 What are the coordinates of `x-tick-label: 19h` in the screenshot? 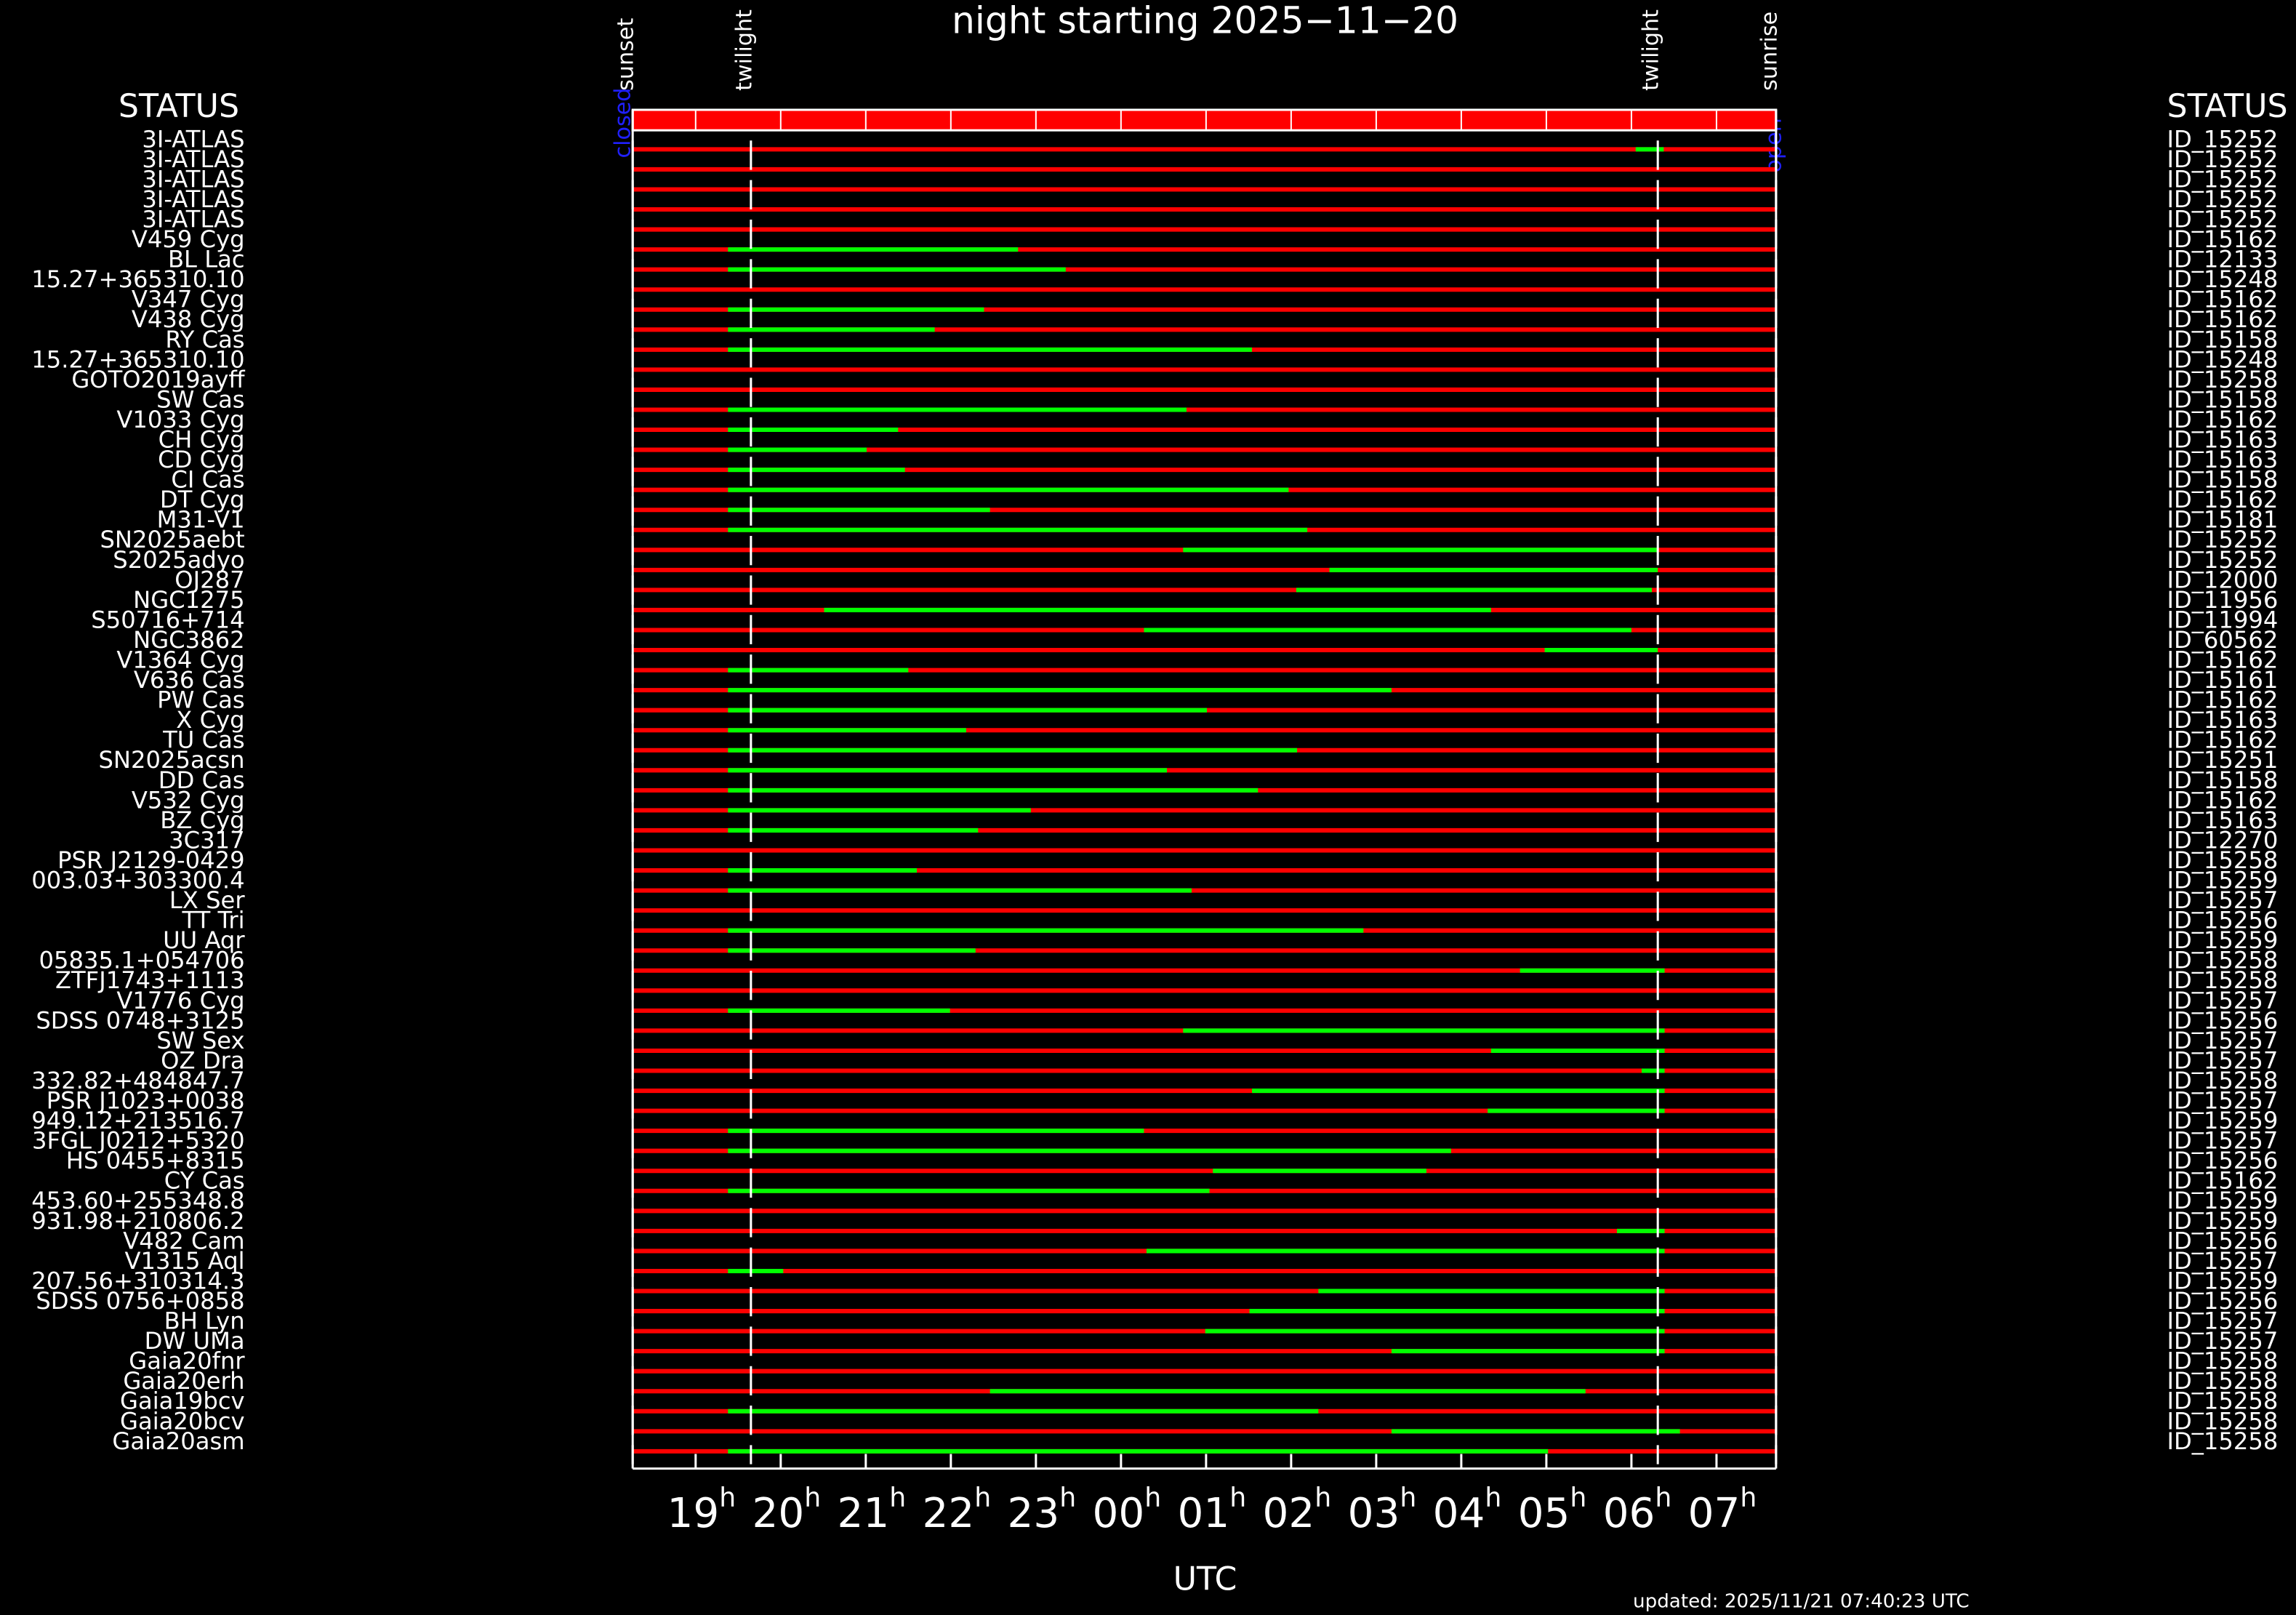 It's located at (701, 1509).